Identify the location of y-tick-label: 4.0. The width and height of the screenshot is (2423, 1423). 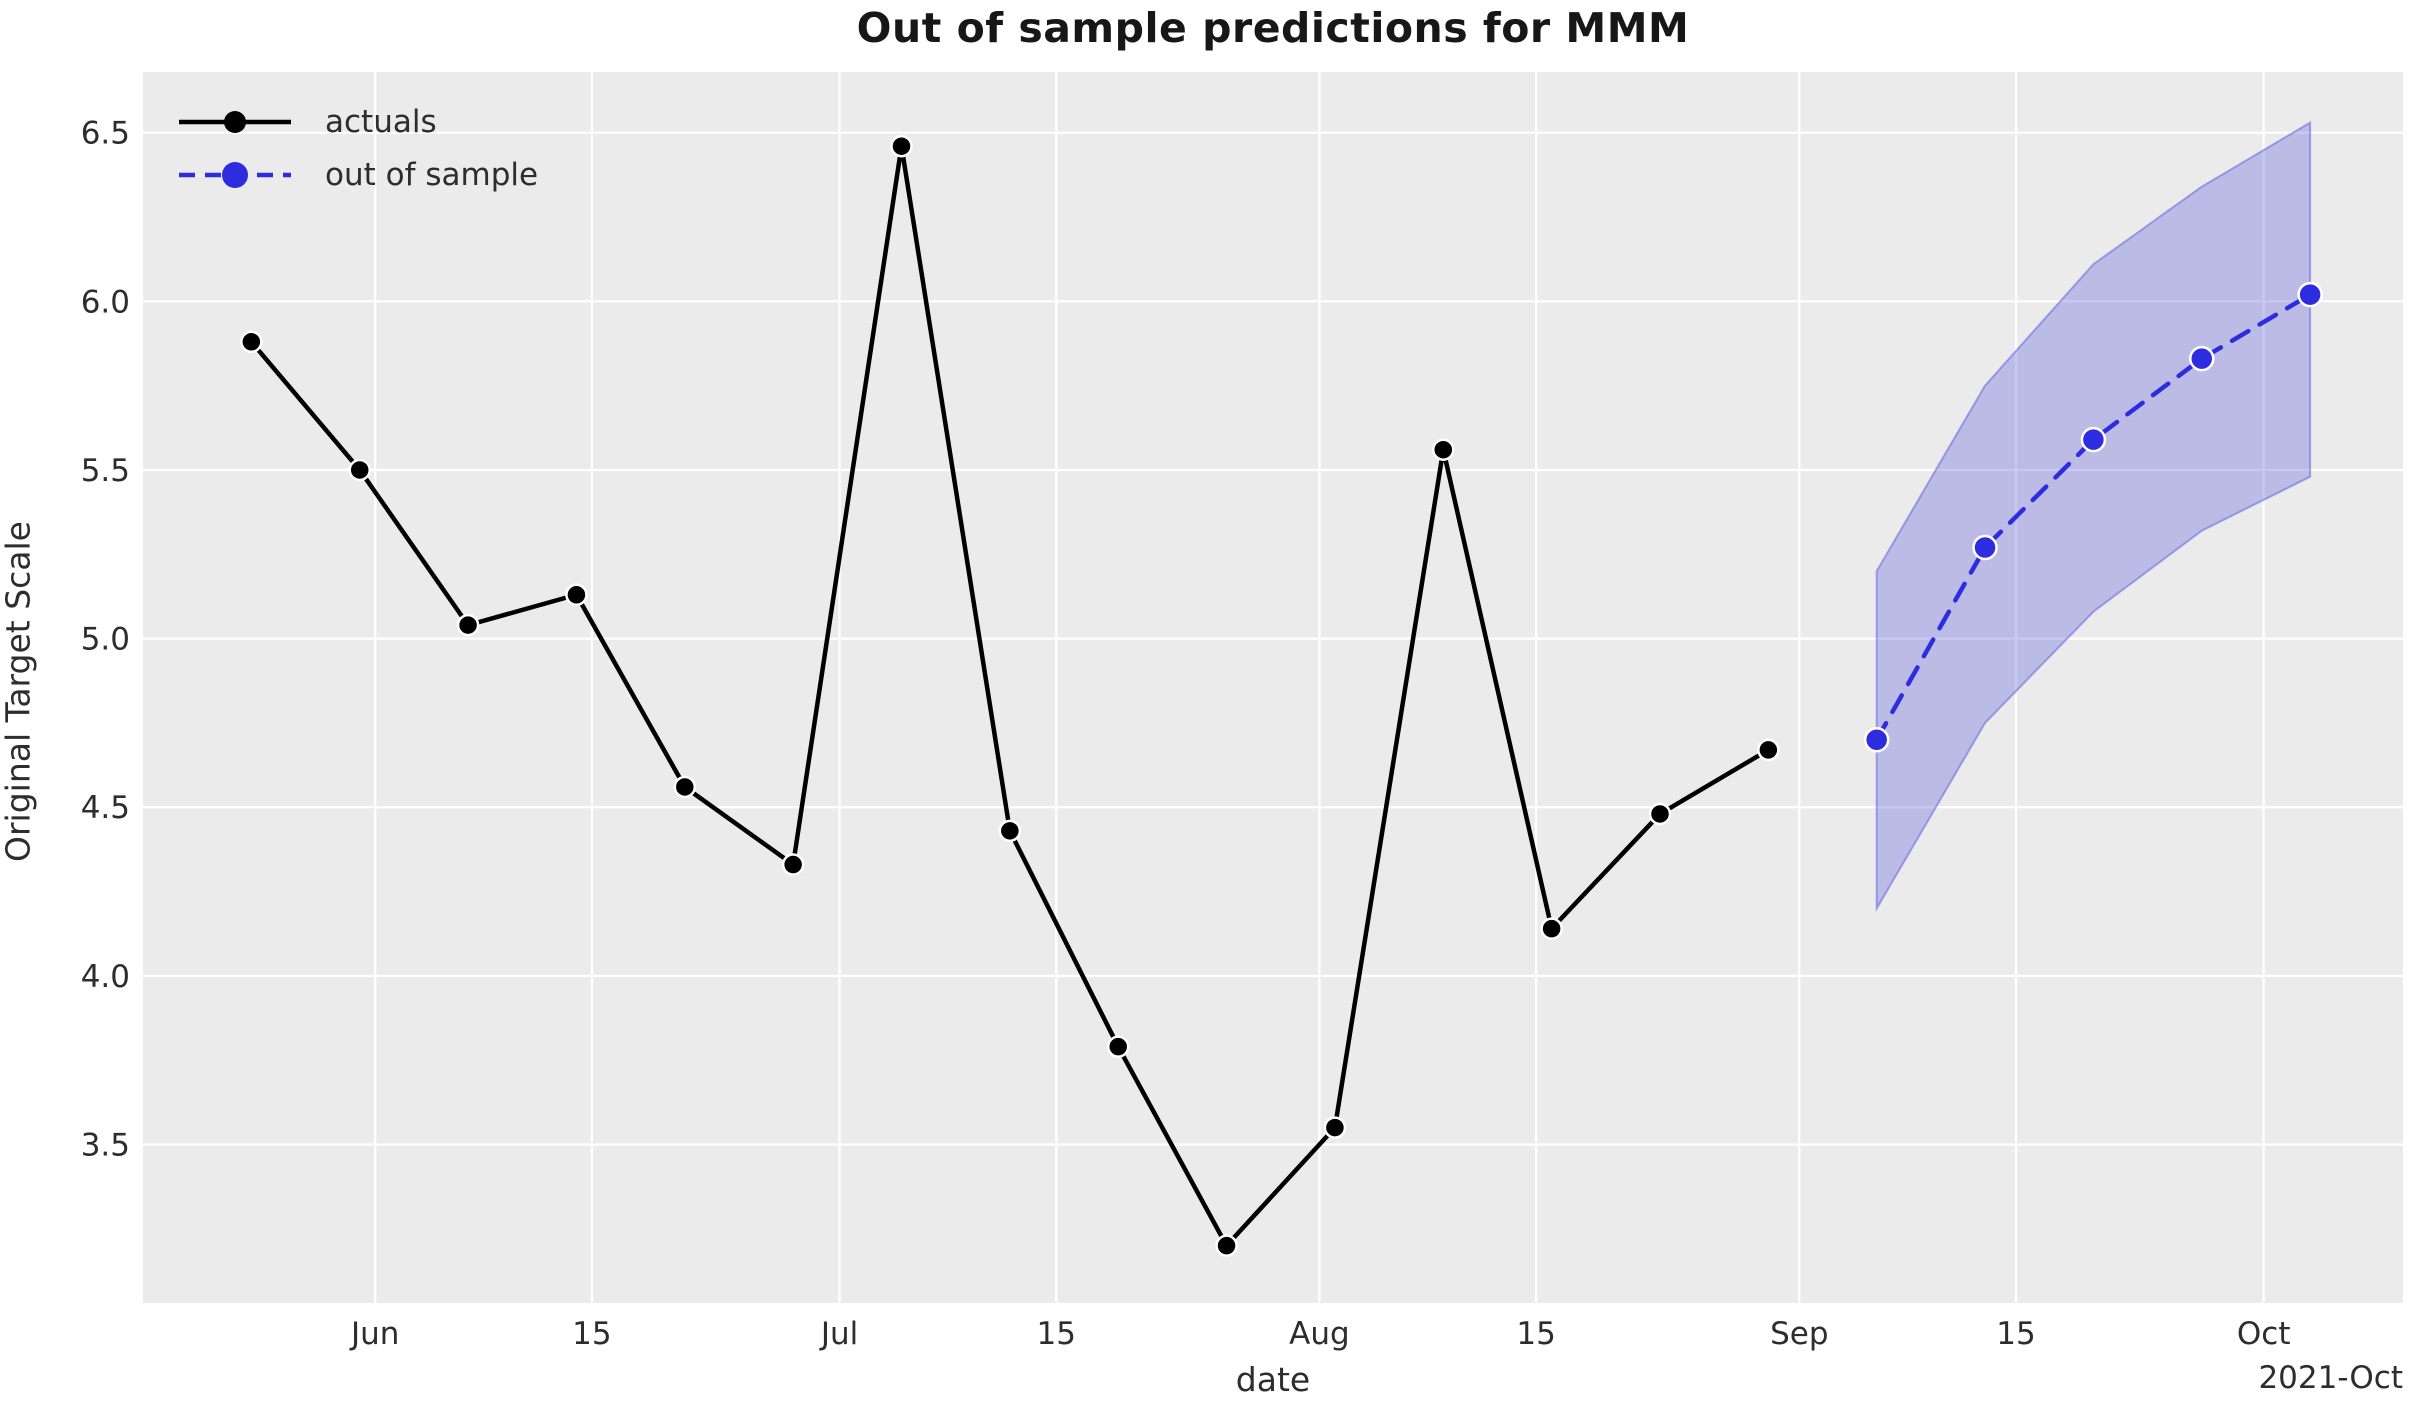
(105, 977).